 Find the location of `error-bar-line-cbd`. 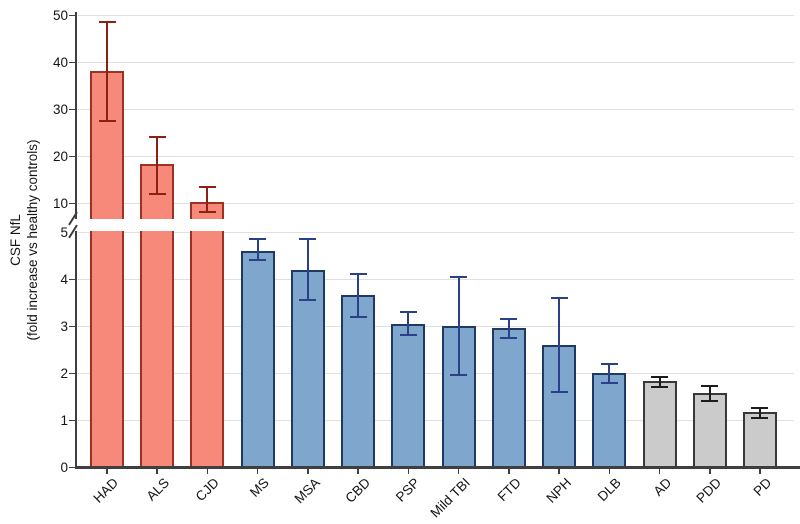

error-bar-line-cbd is located at coordinates (358, 295).